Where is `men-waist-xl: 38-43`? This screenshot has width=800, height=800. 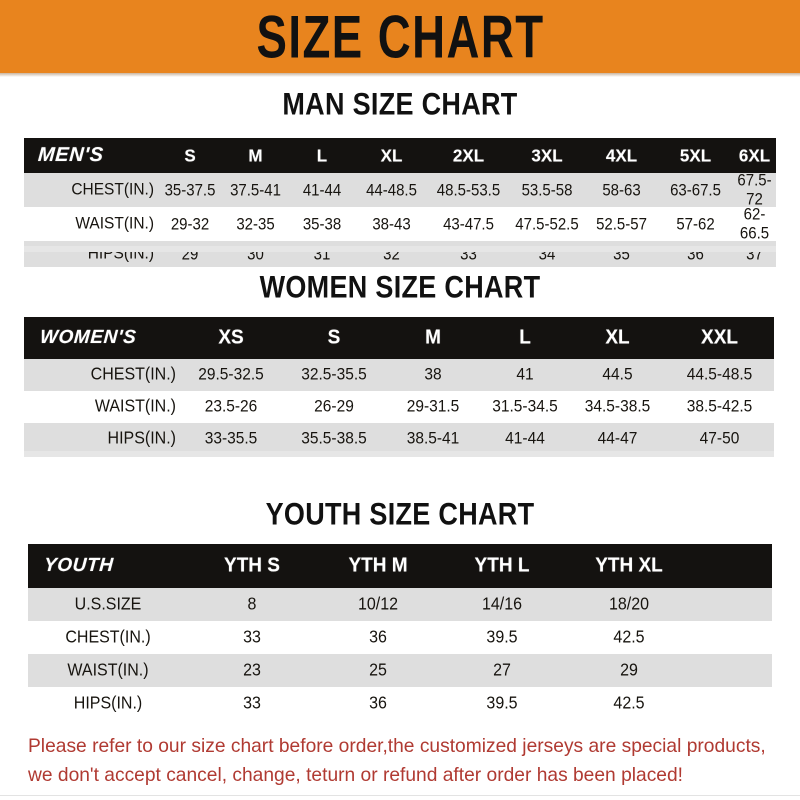 men-waist-xl: 38-43 is located at coordinates (391, 224).